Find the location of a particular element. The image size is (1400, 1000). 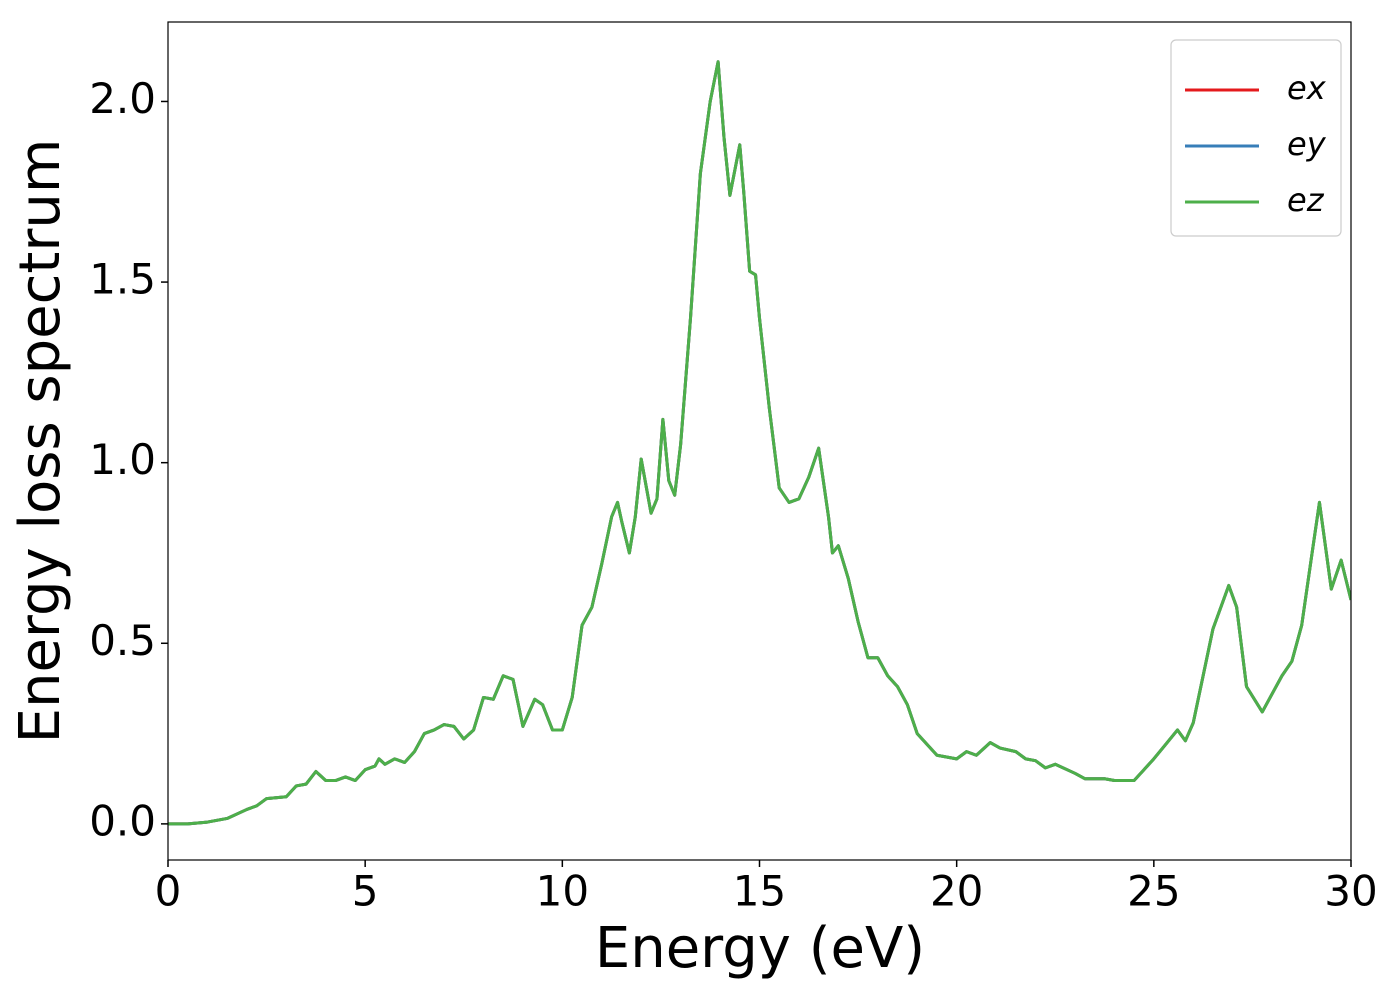

x-tick-label: 30 is located at coordinates (1350, 891).